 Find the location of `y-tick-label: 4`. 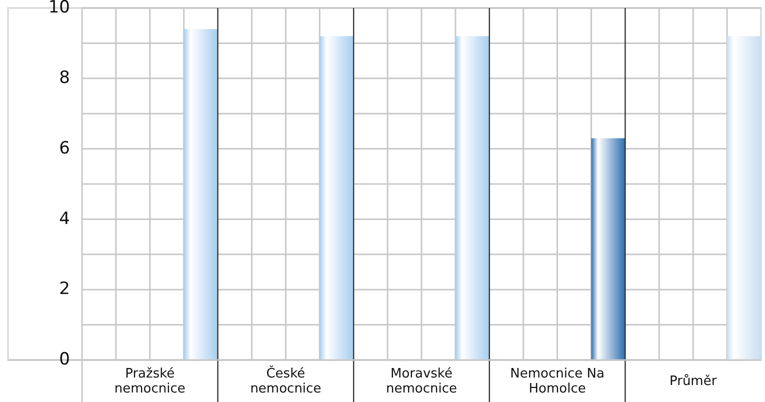

y-tick-label: 4 is located at coordinates (64, 218).